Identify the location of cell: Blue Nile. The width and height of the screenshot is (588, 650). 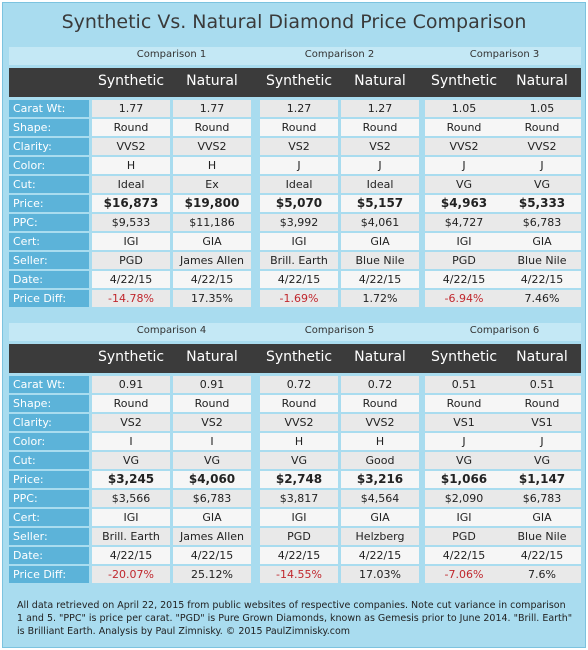
(542, 260).